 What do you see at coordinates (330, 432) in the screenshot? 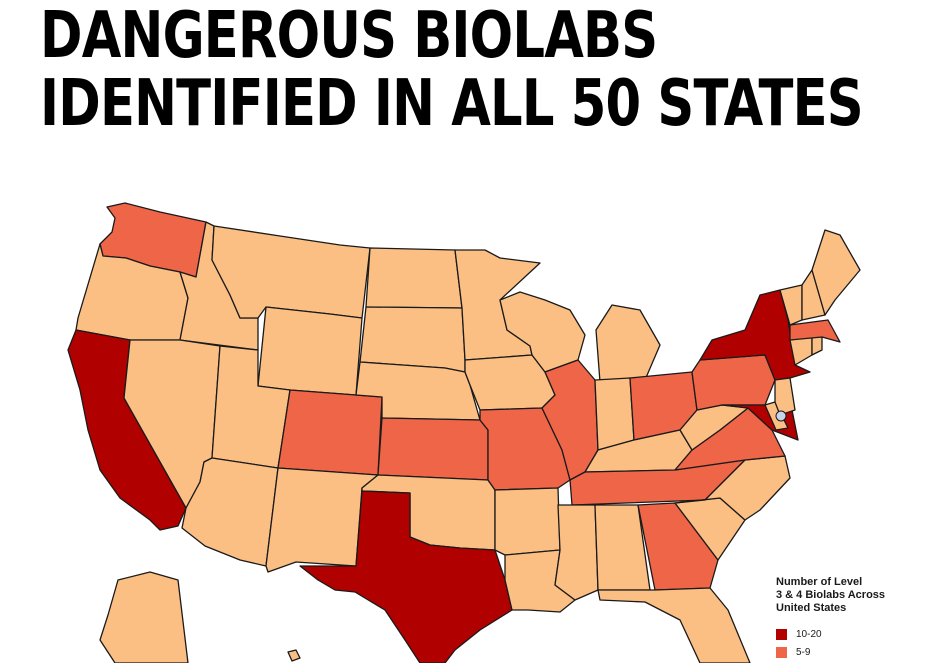
I see `state-colorado` at bounding box center [330, 432].